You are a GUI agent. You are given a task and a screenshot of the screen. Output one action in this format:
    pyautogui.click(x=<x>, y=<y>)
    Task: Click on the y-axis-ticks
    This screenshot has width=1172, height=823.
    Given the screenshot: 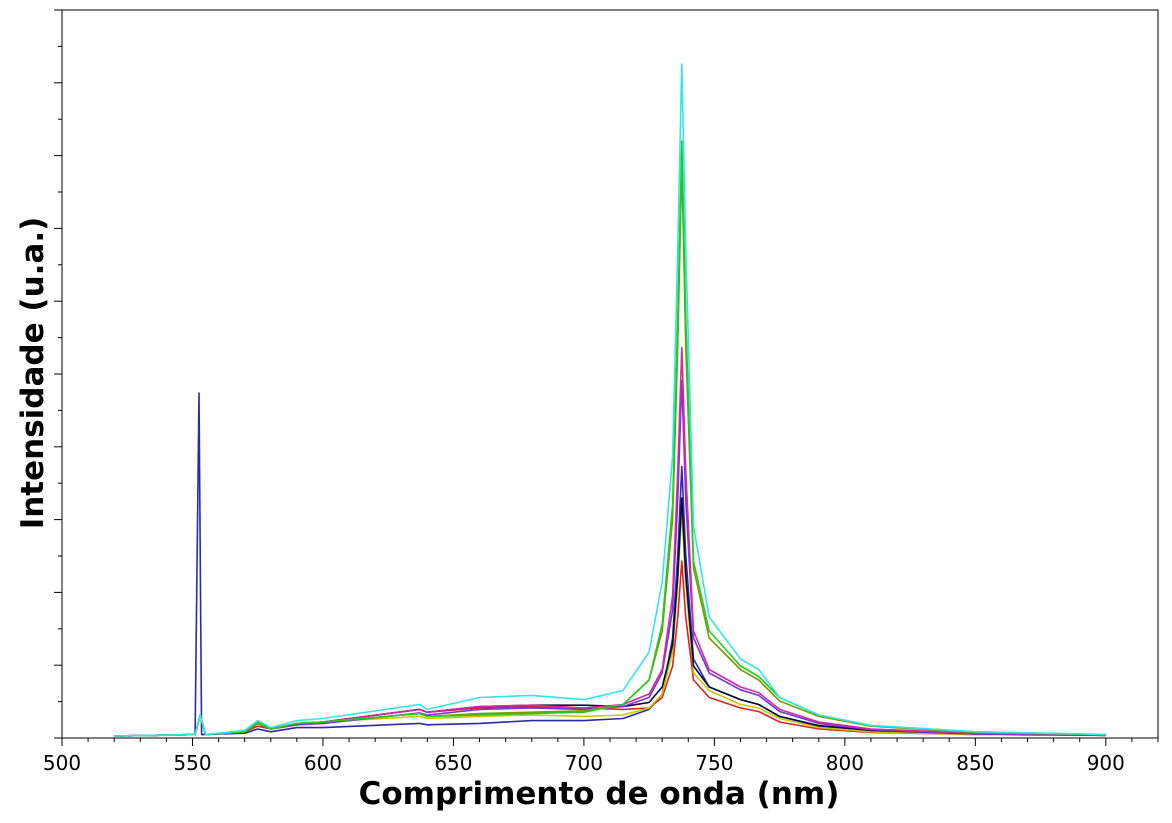 What is the action you would take?
    pyautogui.click(x=58, y=374)
    